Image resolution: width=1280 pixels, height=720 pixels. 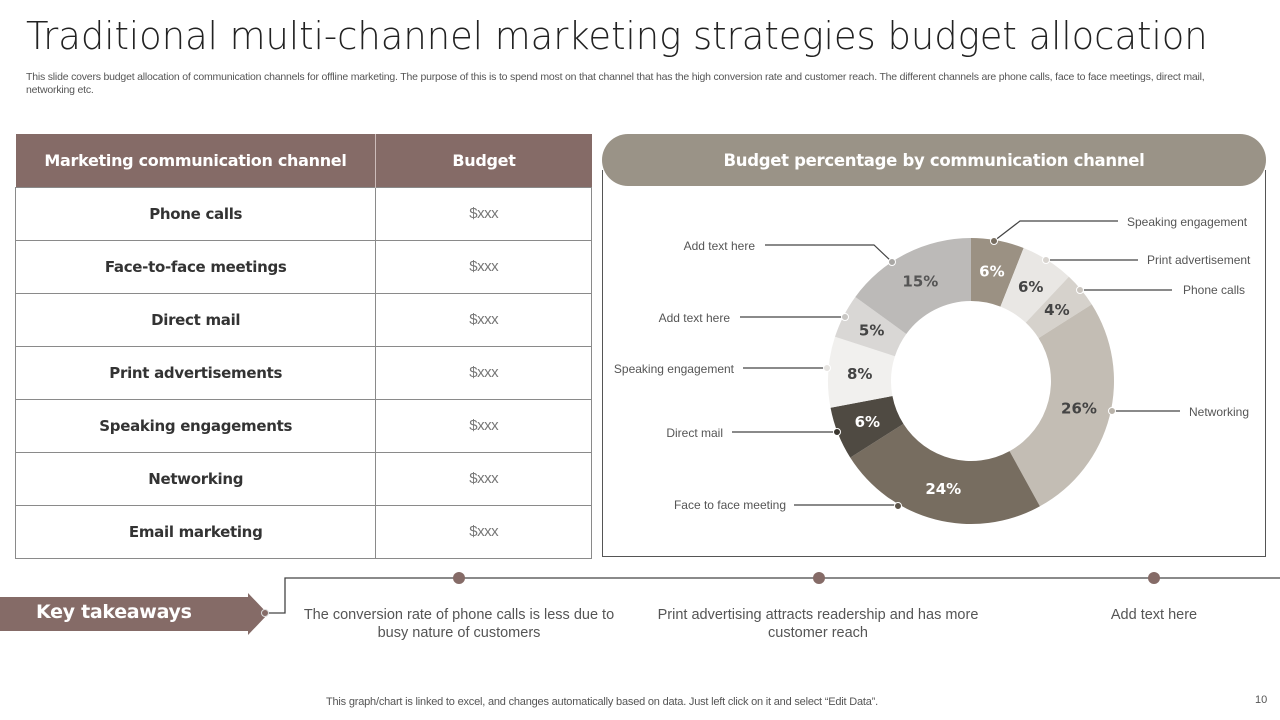 What do you see at coordinates (694, 433) in the screenshot?
I see `callout-direct-mail: Direct mail` at bounding box center [694, 433].